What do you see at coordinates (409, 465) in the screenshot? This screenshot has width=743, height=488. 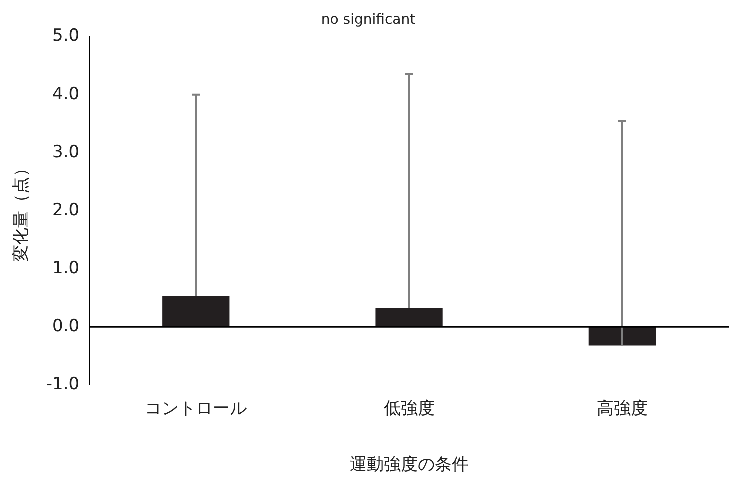 I see `x-axis-title: 運動強度の条件` at bounding box center [409, 465].